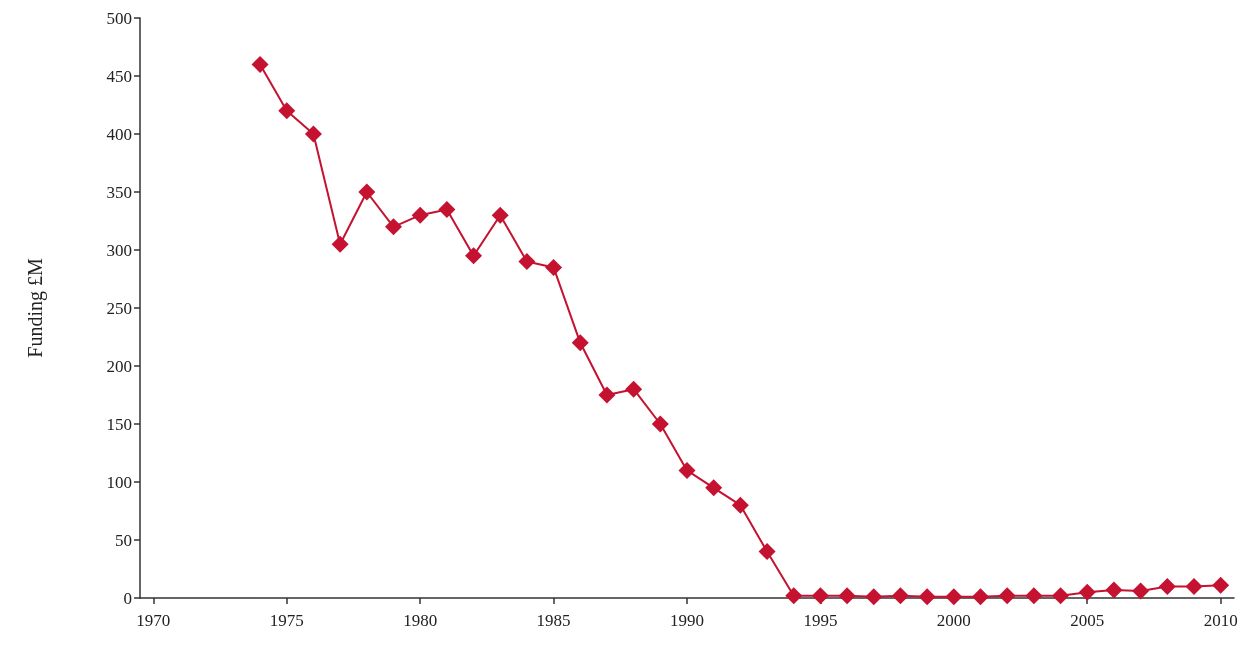 The width and height of the screenshot is (1252, 650). What do you see at coordinates (119, 366) in the screenshot?
I see `y-tick-label: 200` at bounding box center [119, 366].